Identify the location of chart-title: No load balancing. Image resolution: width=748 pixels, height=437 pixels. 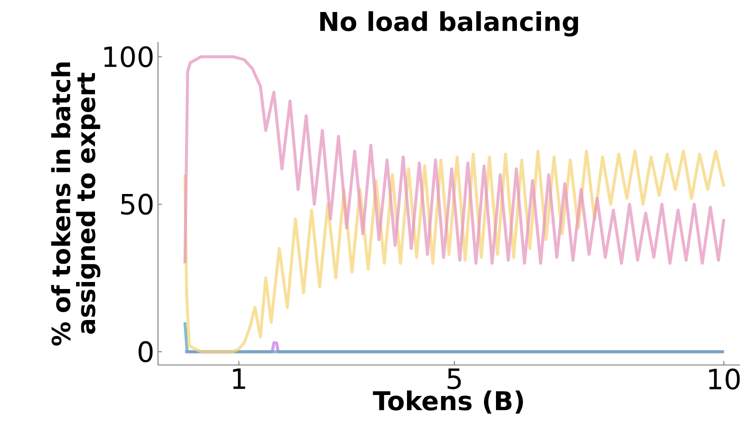
(449, 23).